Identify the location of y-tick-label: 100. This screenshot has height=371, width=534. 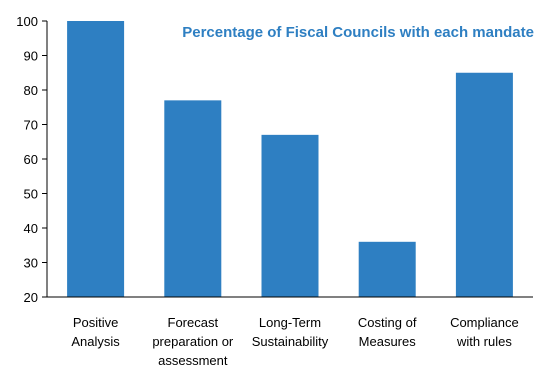
(27, 21).